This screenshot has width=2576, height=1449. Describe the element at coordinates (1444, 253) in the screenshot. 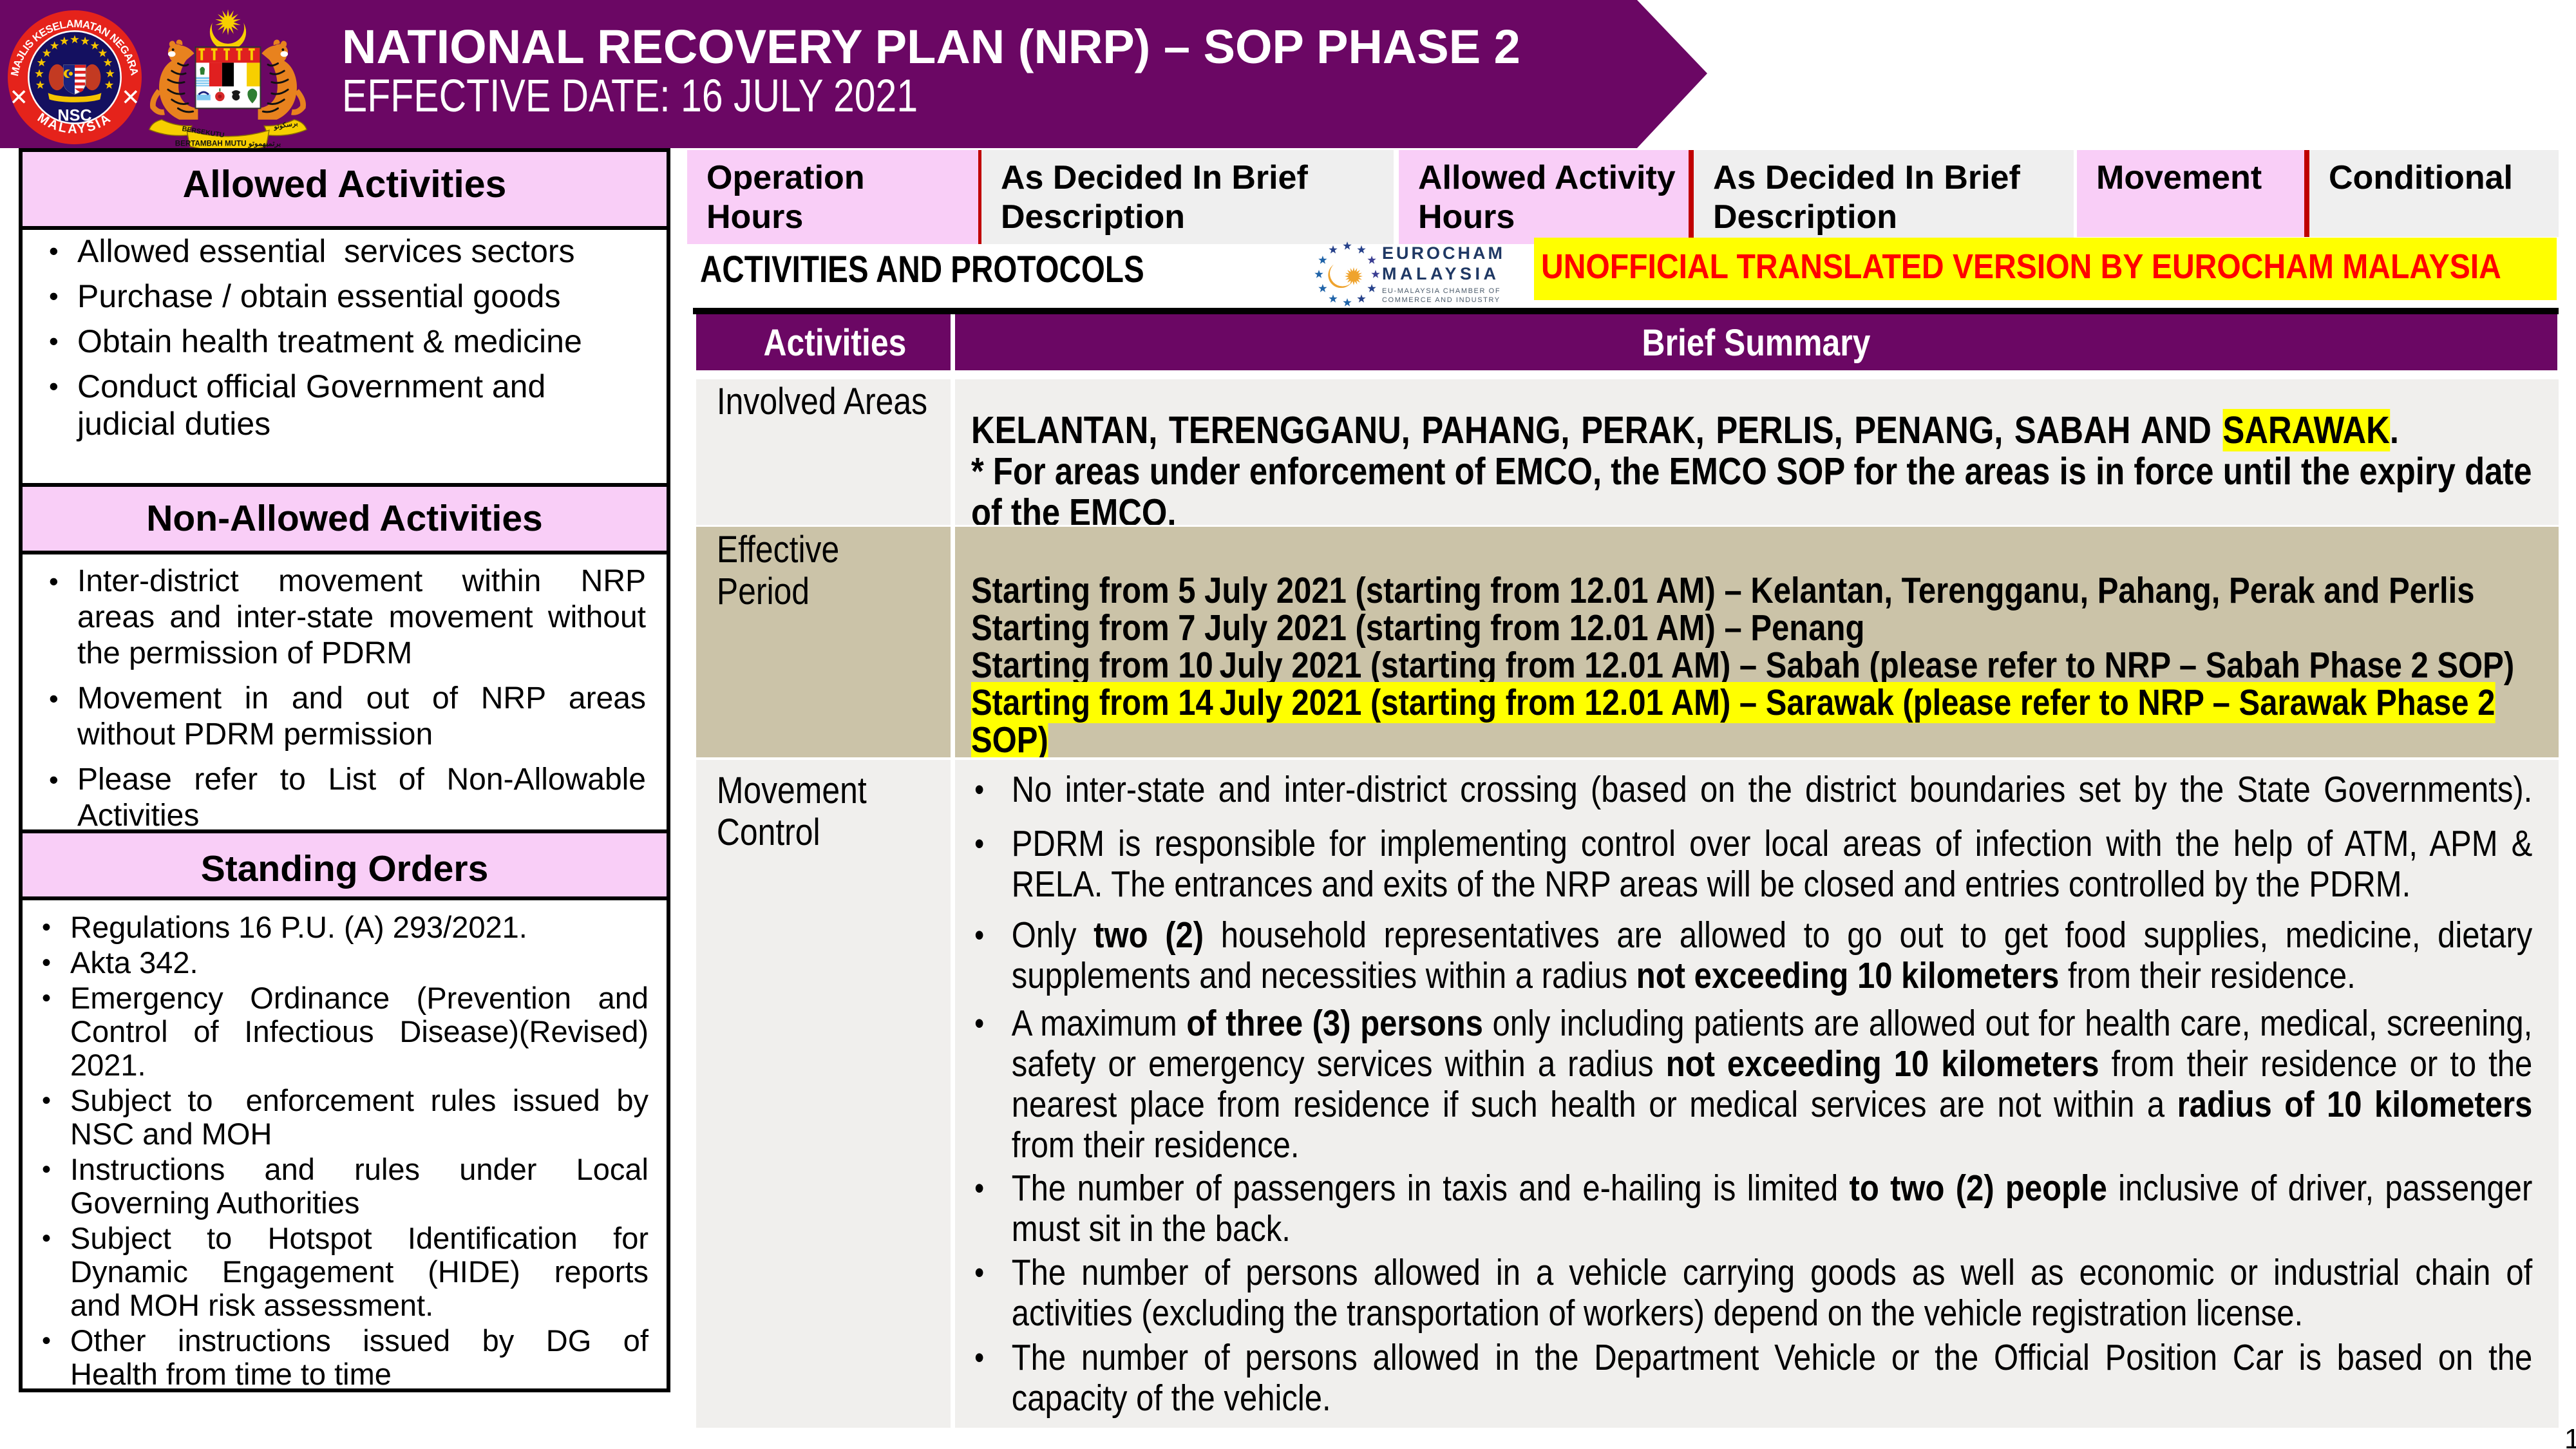

I see `svg-text: EUROCHAM` at that location.